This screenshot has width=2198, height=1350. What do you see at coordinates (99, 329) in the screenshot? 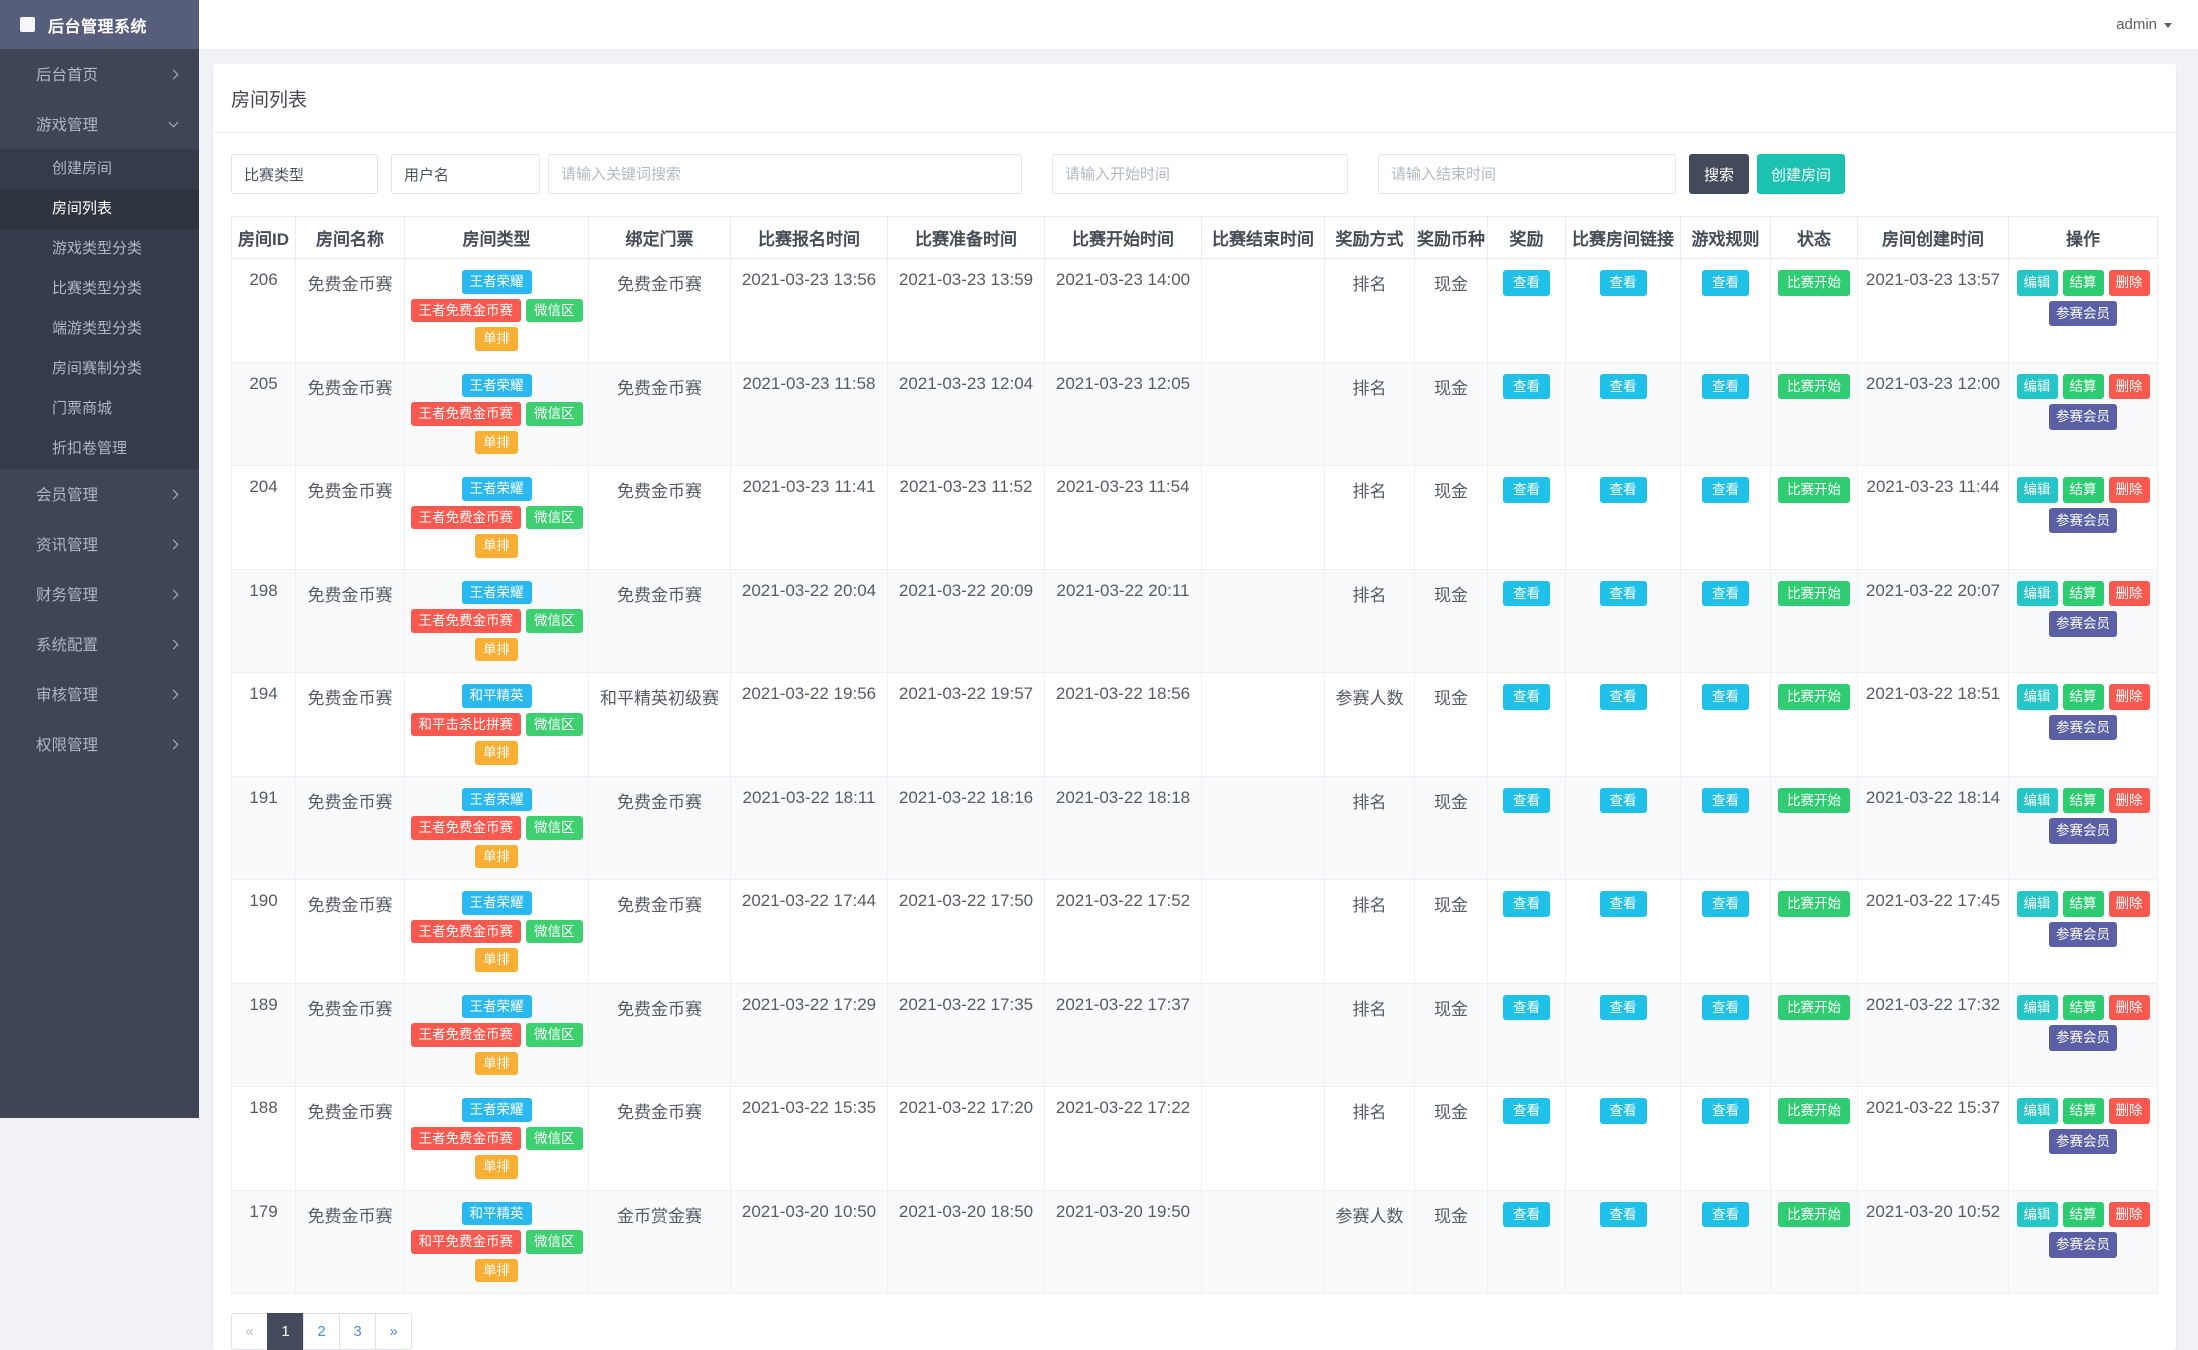
I see `sidebar-subitem-端游类型分类: 端游类型分类` at bounding box center [99, 329].